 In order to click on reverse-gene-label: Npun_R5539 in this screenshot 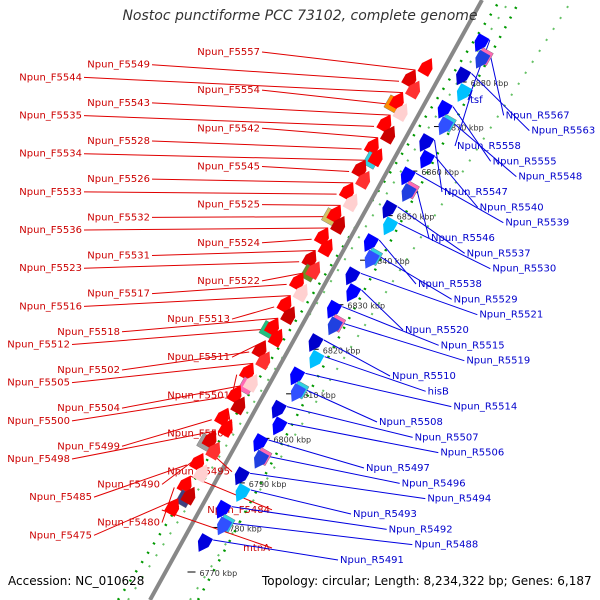, I will do `click(537, 223)`.